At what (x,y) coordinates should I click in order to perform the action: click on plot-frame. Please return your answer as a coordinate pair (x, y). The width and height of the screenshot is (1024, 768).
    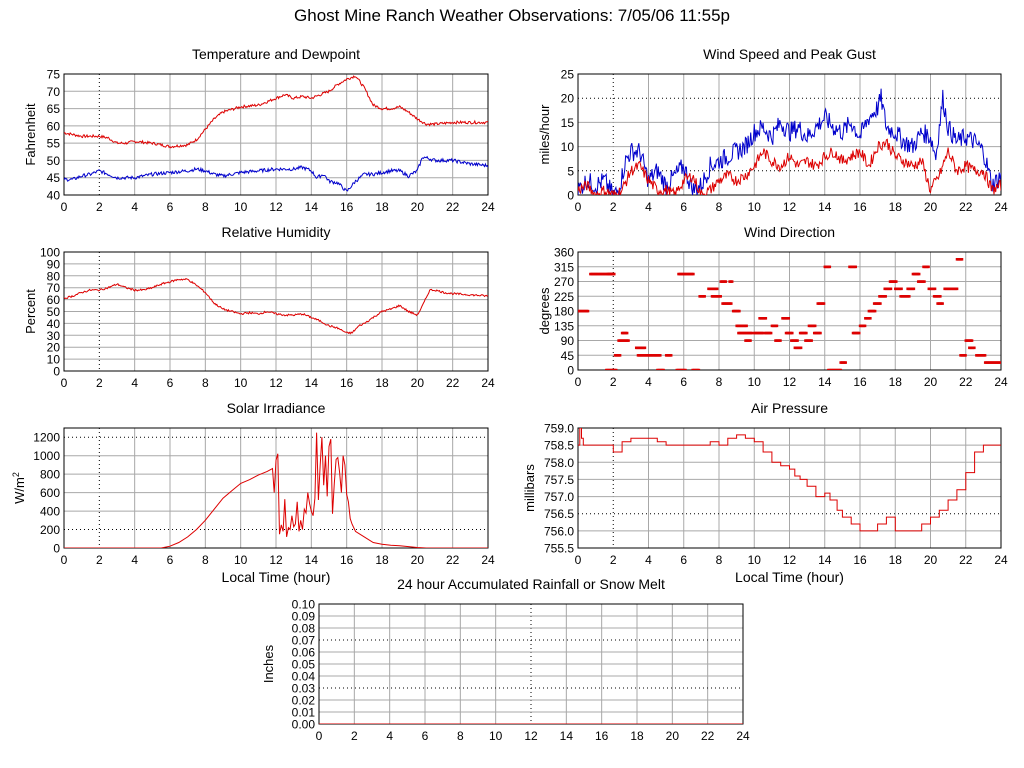
    Looking at the image, I should click on (789, 134).